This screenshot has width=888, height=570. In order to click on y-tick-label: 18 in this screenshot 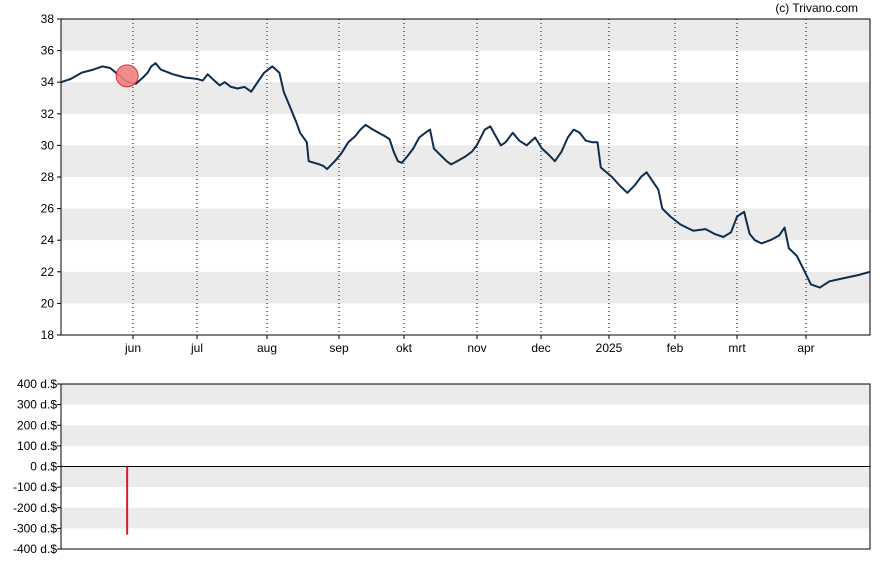, I will do `click(48, 335)`.